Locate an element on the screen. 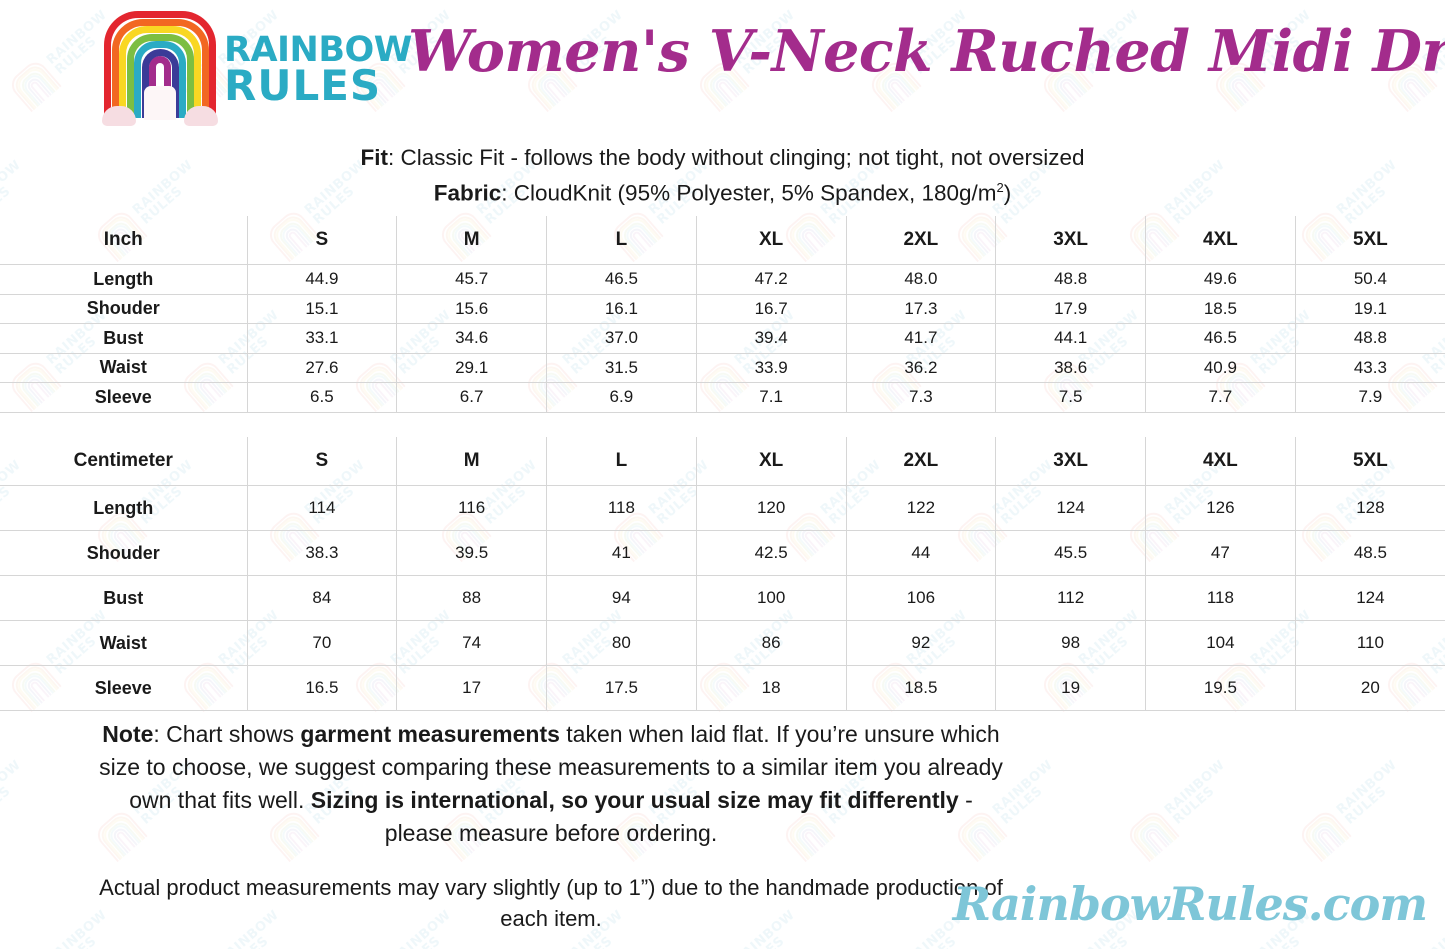 Image resolution: width=1445 pixels, height=949 pixels. inch-row-label-length: Length is located at coordinates (124, 279).